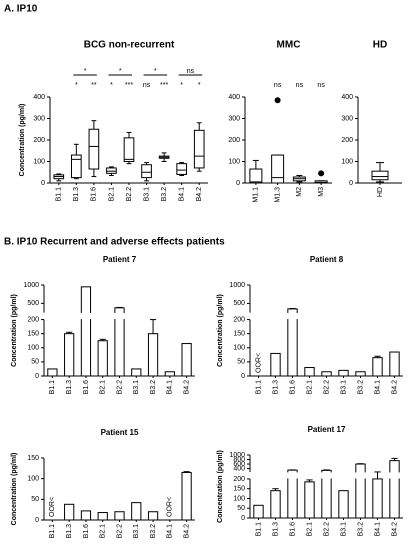 The image size is (413, 555). Describe the element at coordinates (289, 45) in the screenshot. I see `chart-title: MMC` at that location.